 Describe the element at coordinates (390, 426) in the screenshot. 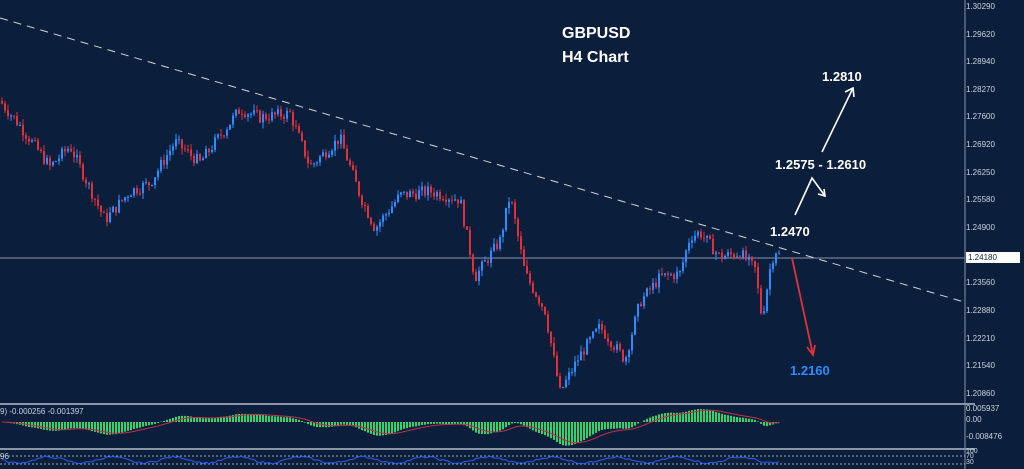

I see `macd-signal-line` at that location.